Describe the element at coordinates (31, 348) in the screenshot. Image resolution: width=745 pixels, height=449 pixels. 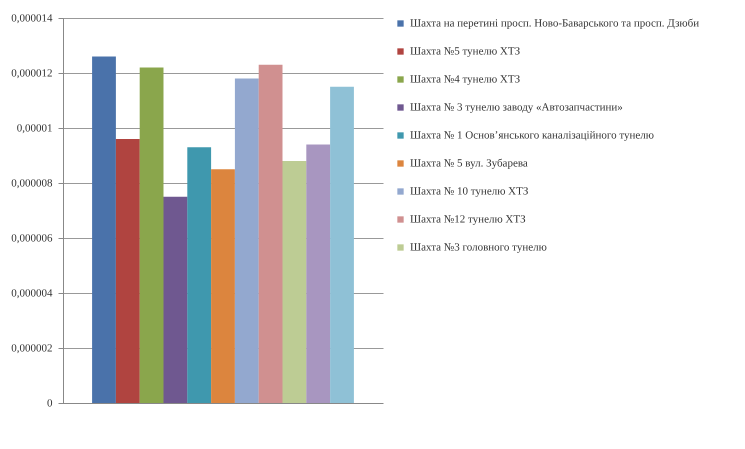
I see `y-tick-label: 0,000002` at that location.